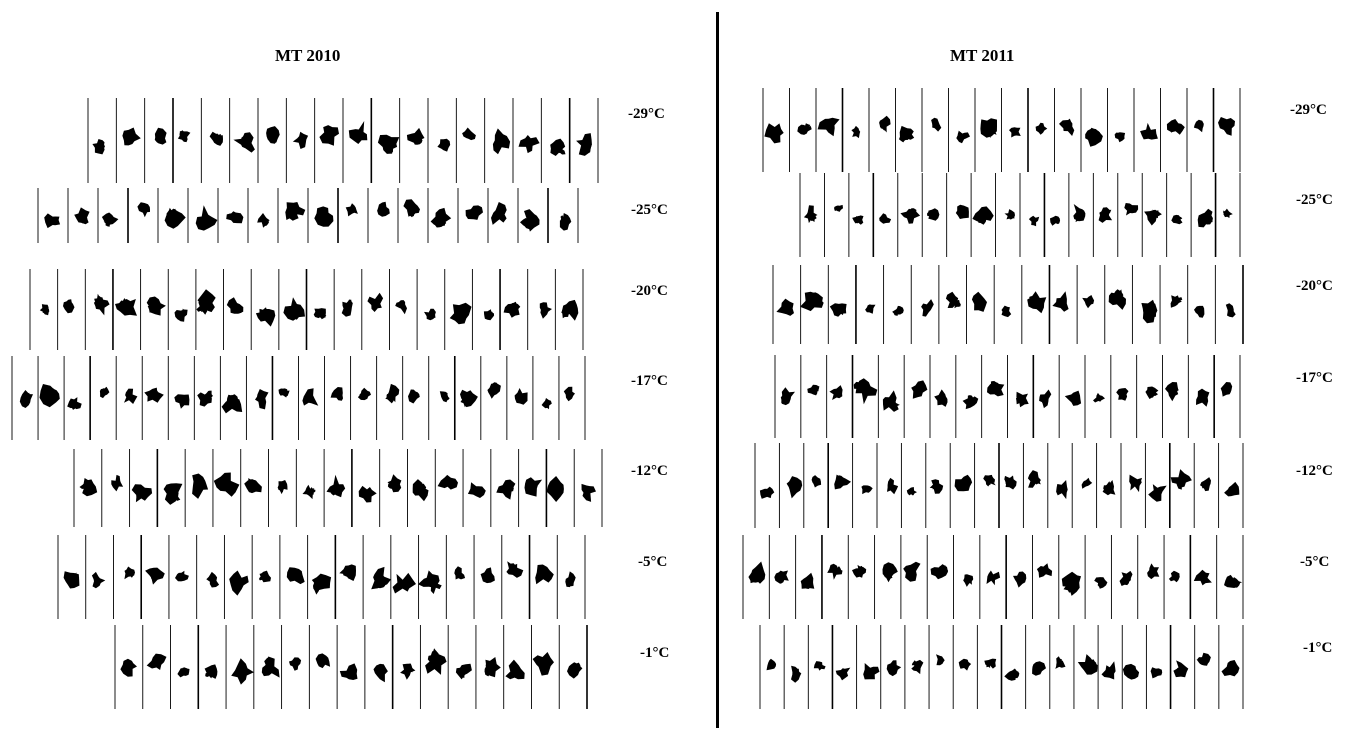 This screenshot has width=1353, height=729. What do you see at coordinates (1314, 378) in the screenshot?
I see `temp-label-right-3: -17°C` at bounding box center [1314, 378].